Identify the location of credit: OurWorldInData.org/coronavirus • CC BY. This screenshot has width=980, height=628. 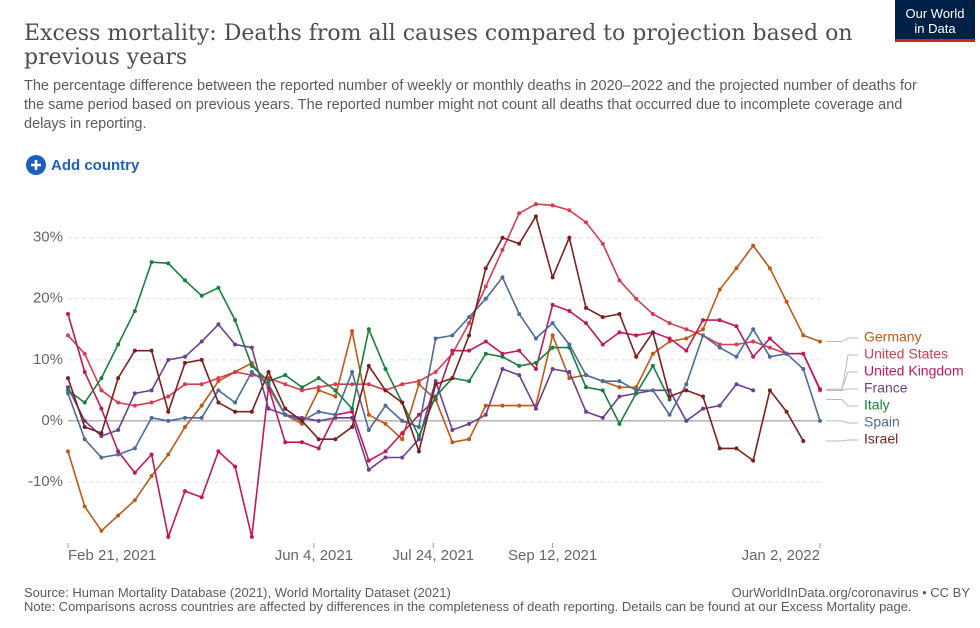
(850, 592).